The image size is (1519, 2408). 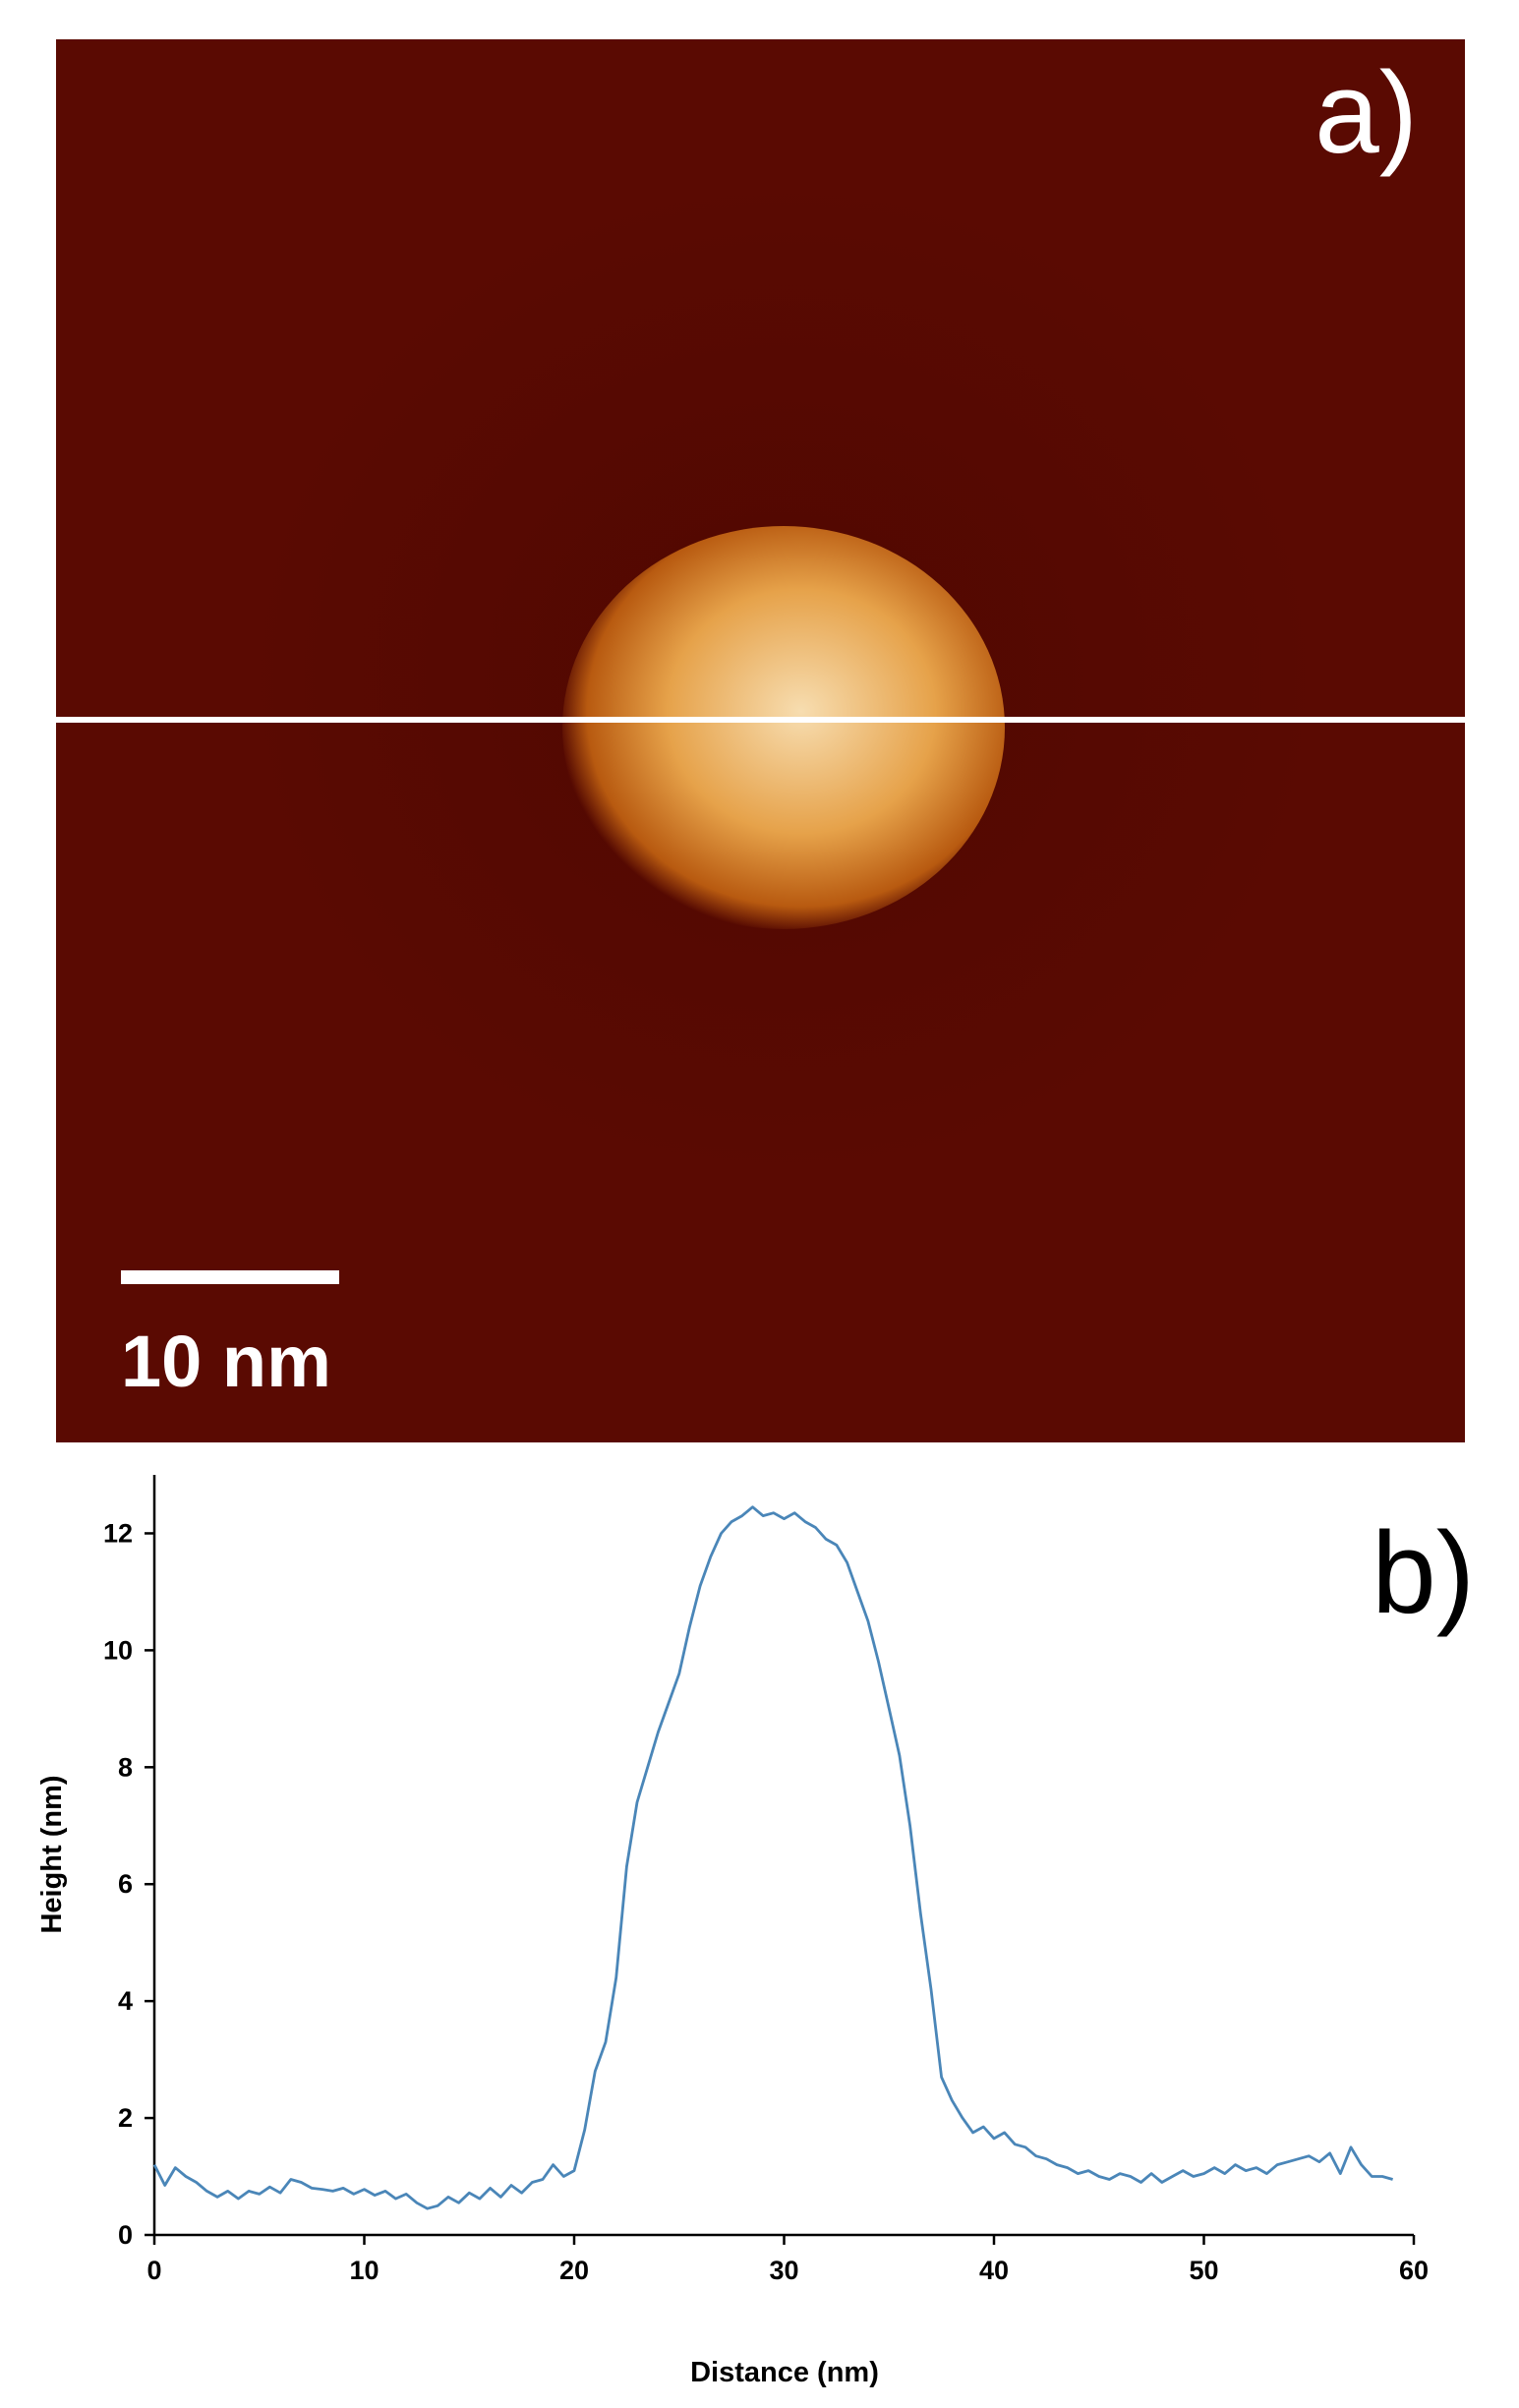 What do you see at coordinates (125, 2001) in the screenshot?
I see `y-tick-label: 4` at bounding box center [125, 2001].